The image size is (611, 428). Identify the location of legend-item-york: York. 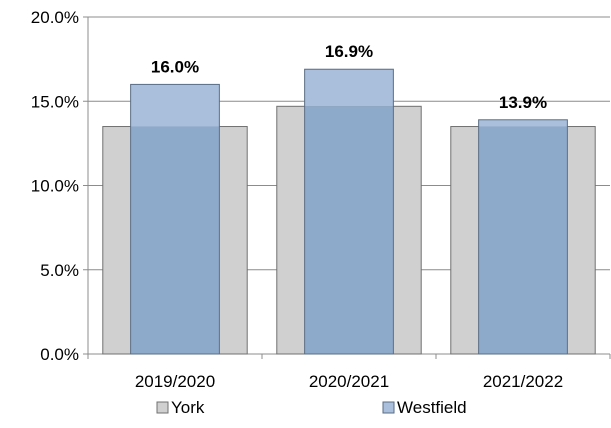
(180, 407).